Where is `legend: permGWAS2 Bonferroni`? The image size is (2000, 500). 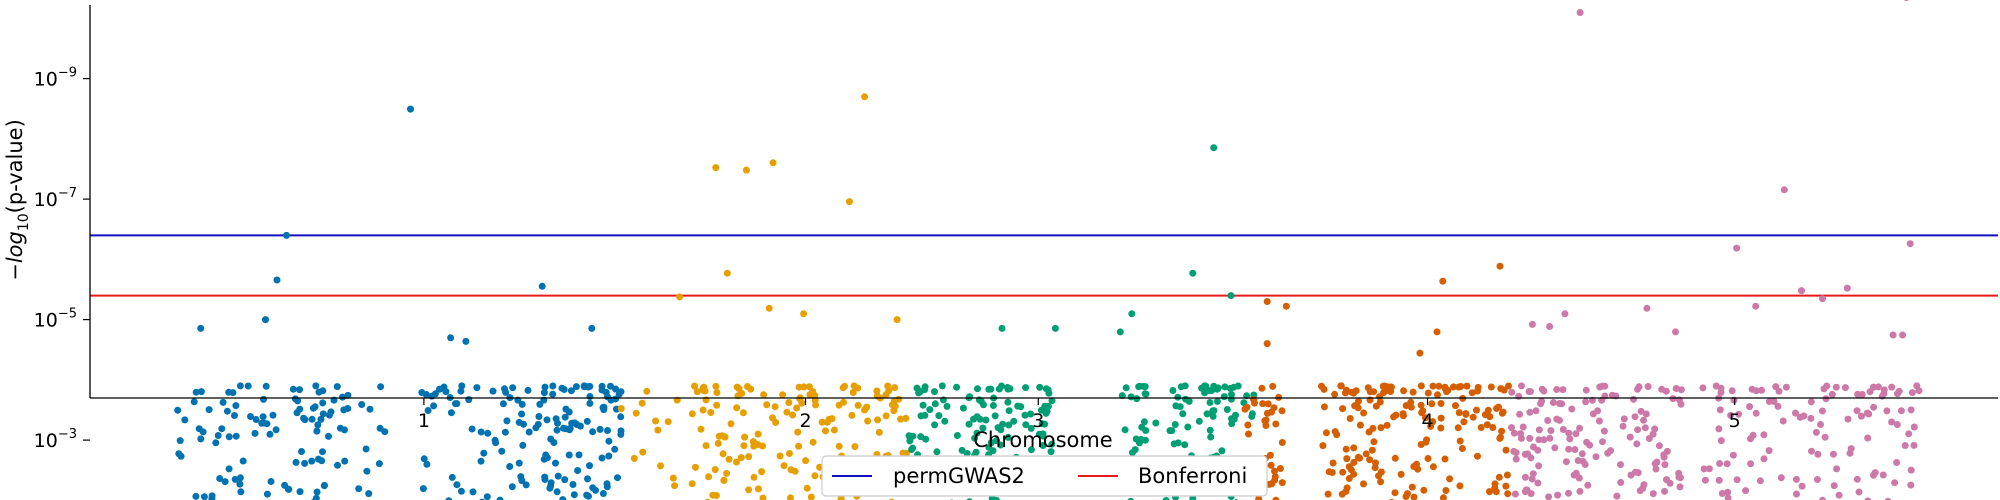 legend: permGWAS2 Bonferroni is located at coordinates (1044, 476).